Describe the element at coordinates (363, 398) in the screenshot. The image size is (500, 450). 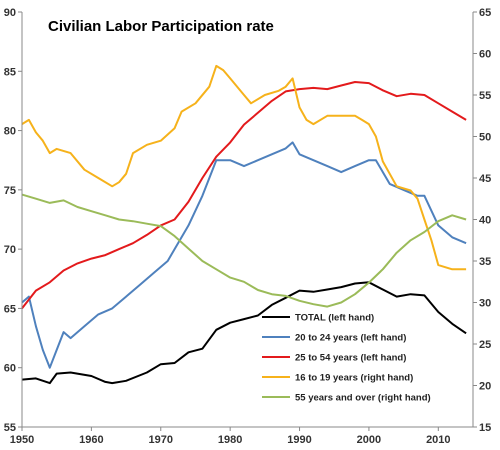
I see `legend-label-55-years-and-over-right-hand: 55 years and over (right hand)` at that location.